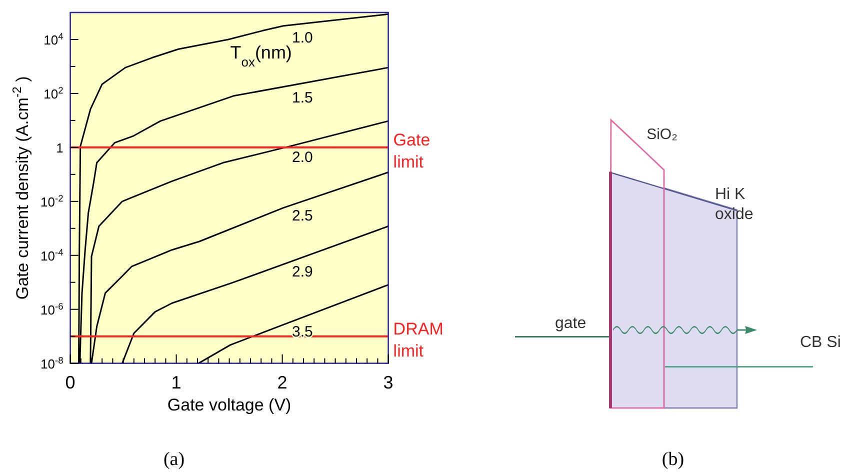  Describe the element at coordinates (411, 151) in the screenshot. I see `ref-line-label: Gate limit` at that location.